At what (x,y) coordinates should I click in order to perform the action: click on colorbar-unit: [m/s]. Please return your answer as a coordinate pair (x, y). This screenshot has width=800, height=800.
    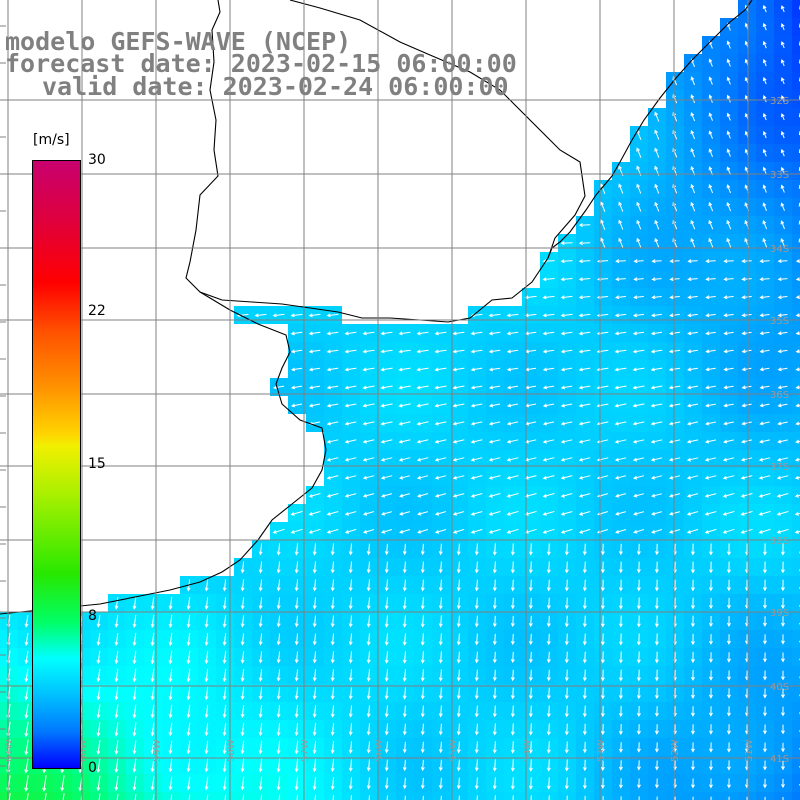
    Looking at the image, I should click on (51, 140).